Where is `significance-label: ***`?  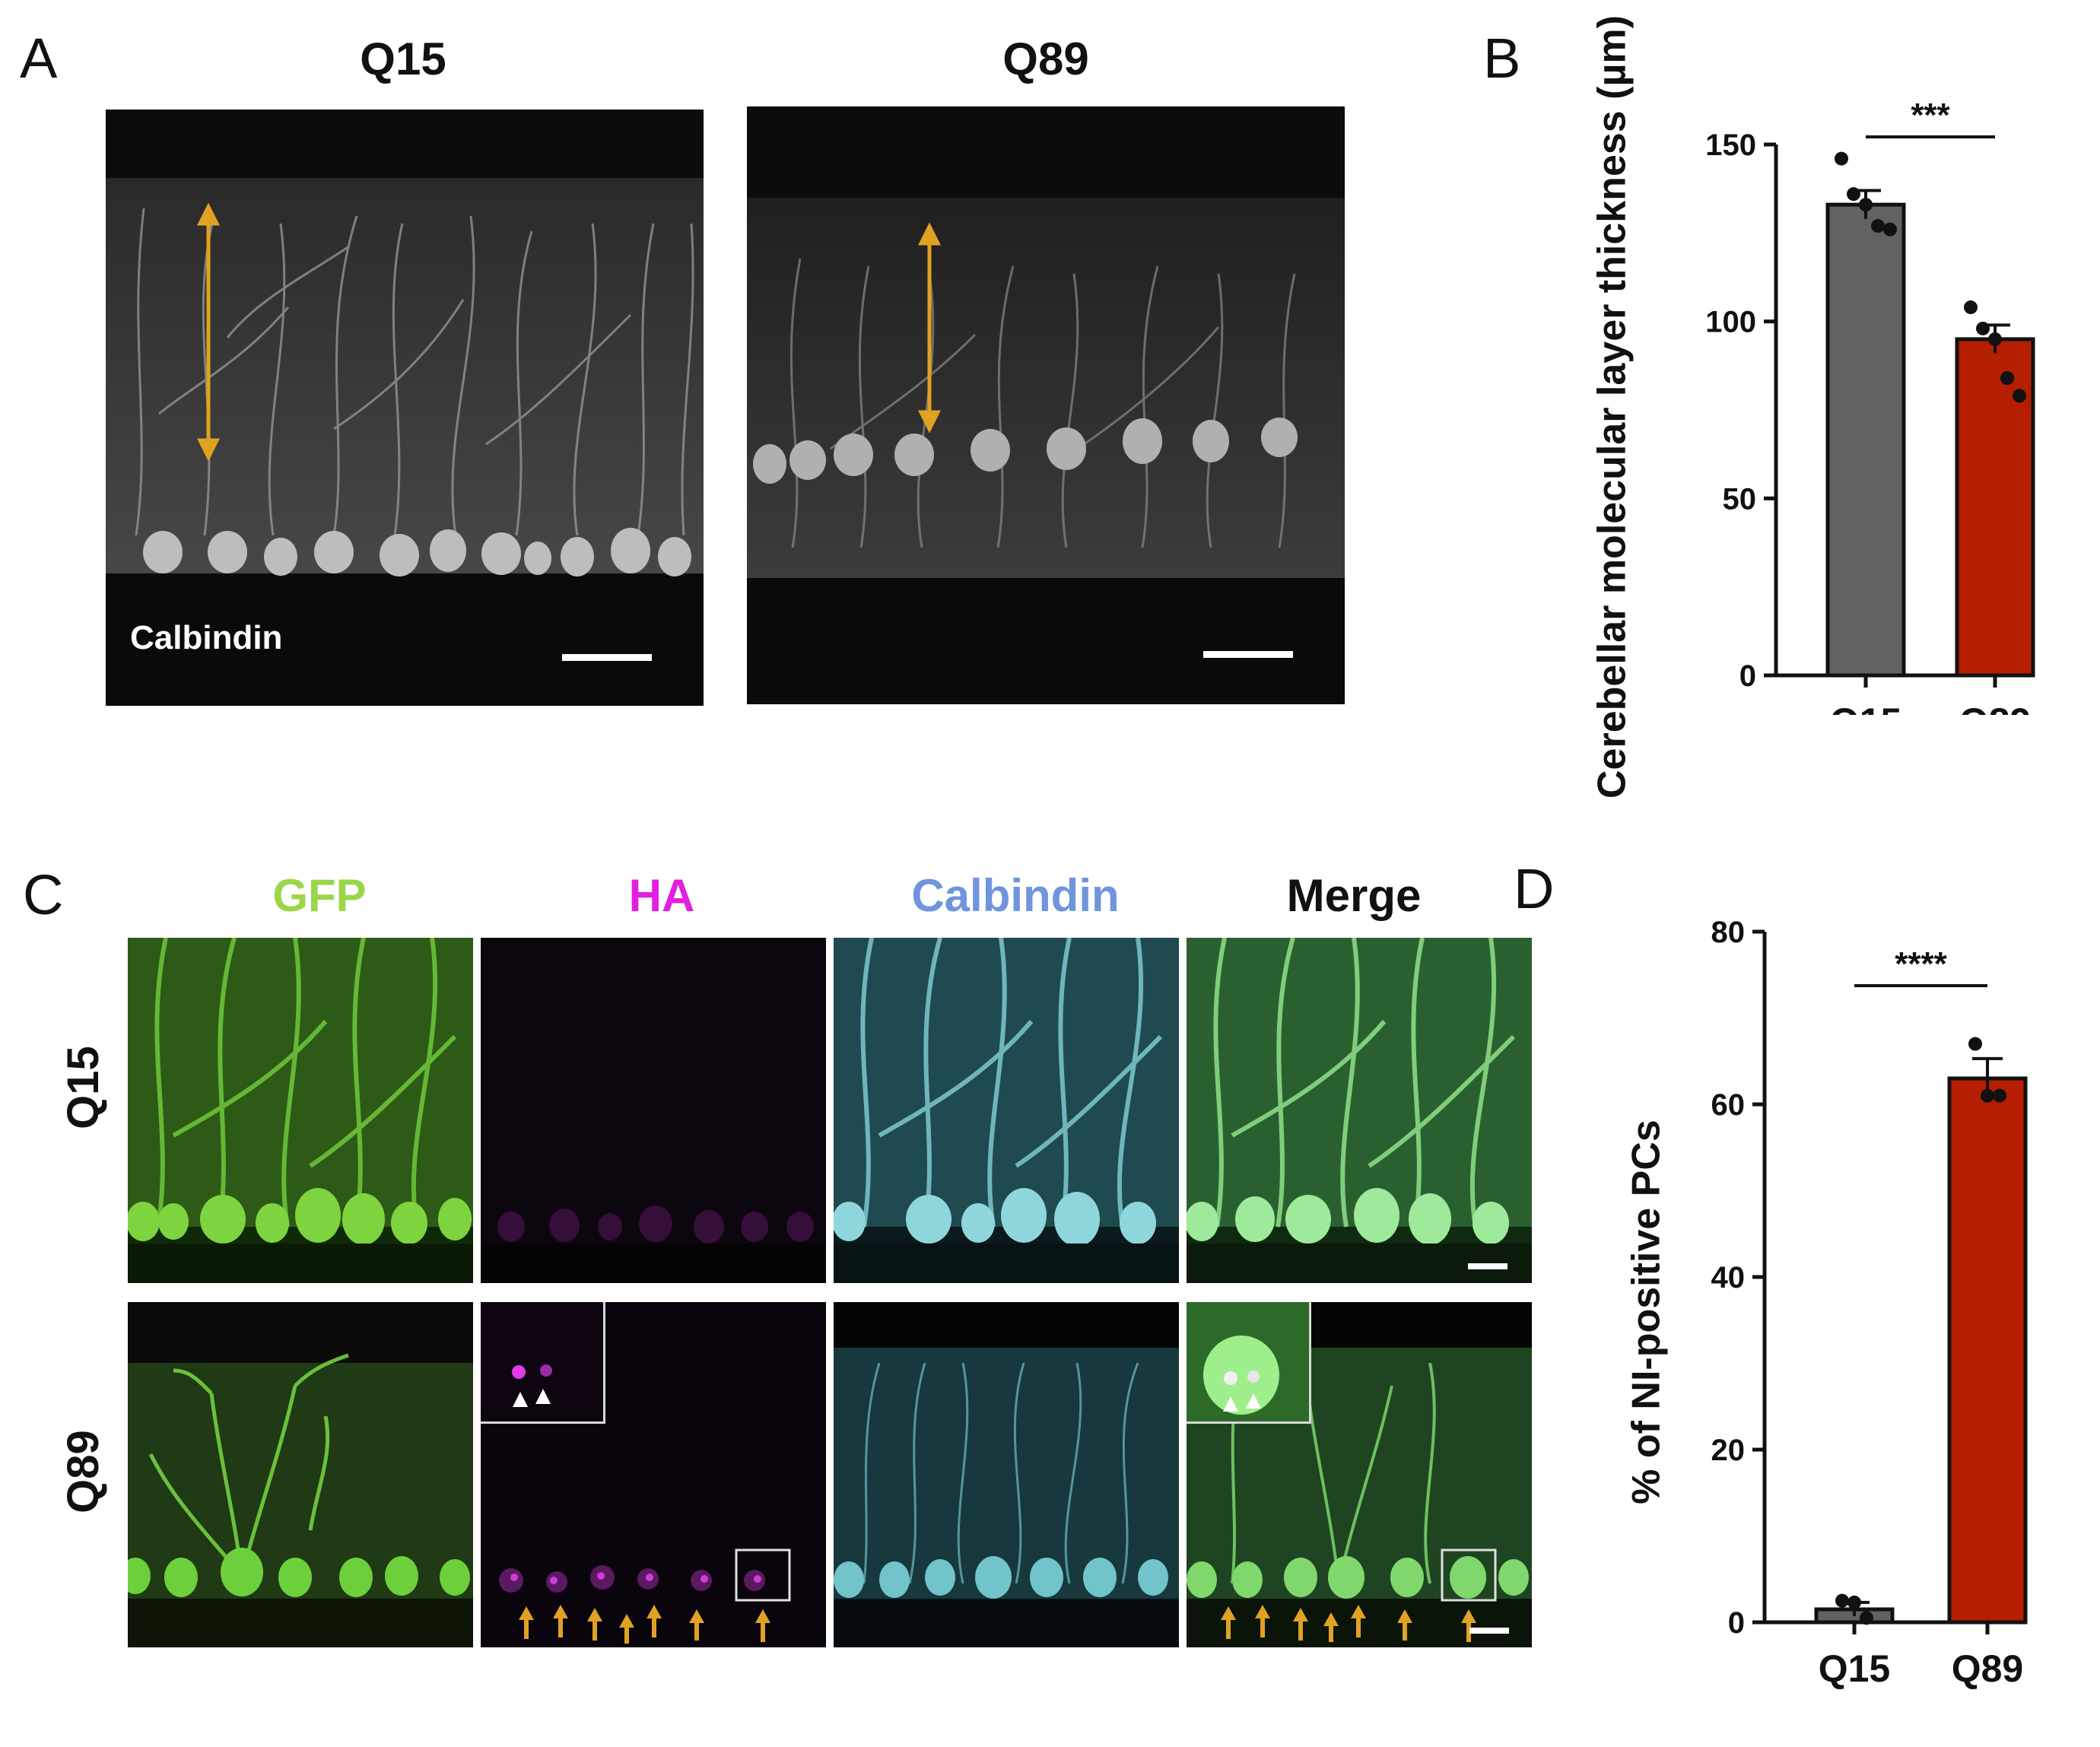
significance-label: *** is located at coordinates (1930, 115).